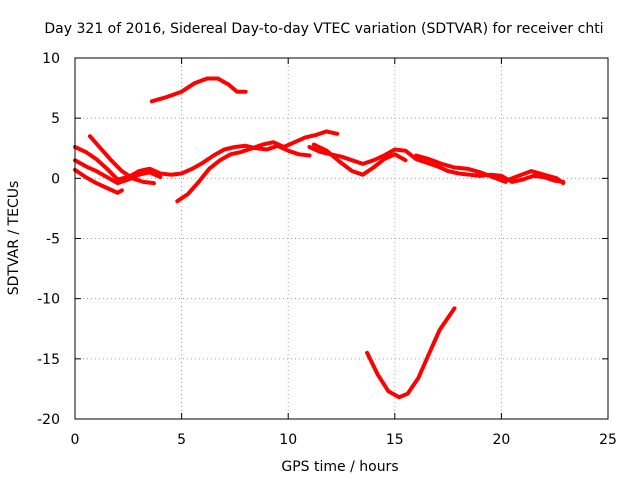  I want to click on x-tick-label-10: 10, so click(288, 440).